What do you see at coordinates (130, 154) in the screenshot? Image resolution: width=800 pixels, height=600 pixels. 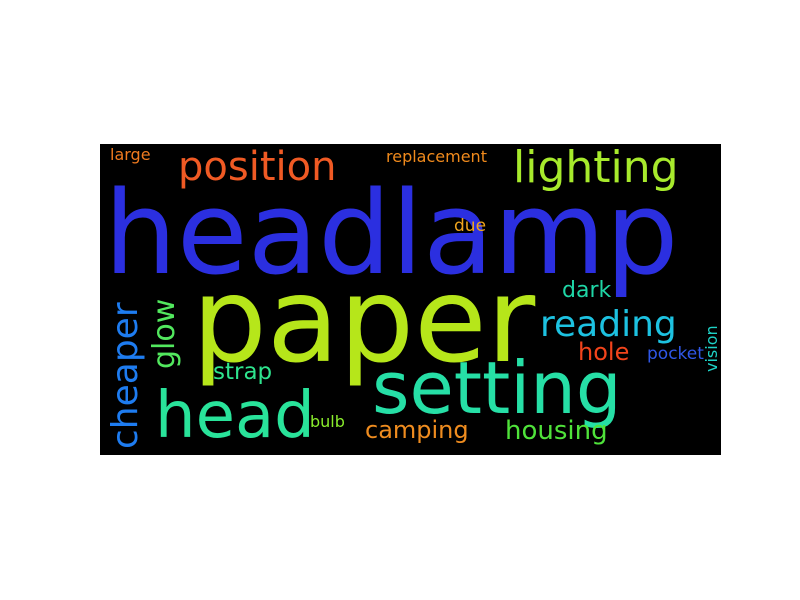 I see `word-large: large` at bounding box center [130, 154].